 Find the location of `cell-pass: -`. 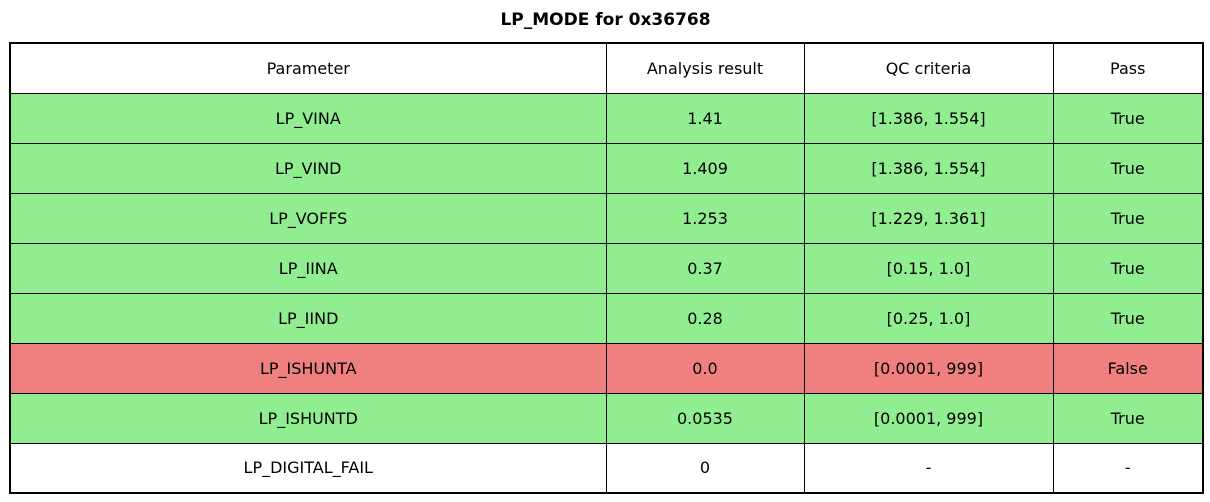

cell-pass: - is located at coordinates (1128, 468).